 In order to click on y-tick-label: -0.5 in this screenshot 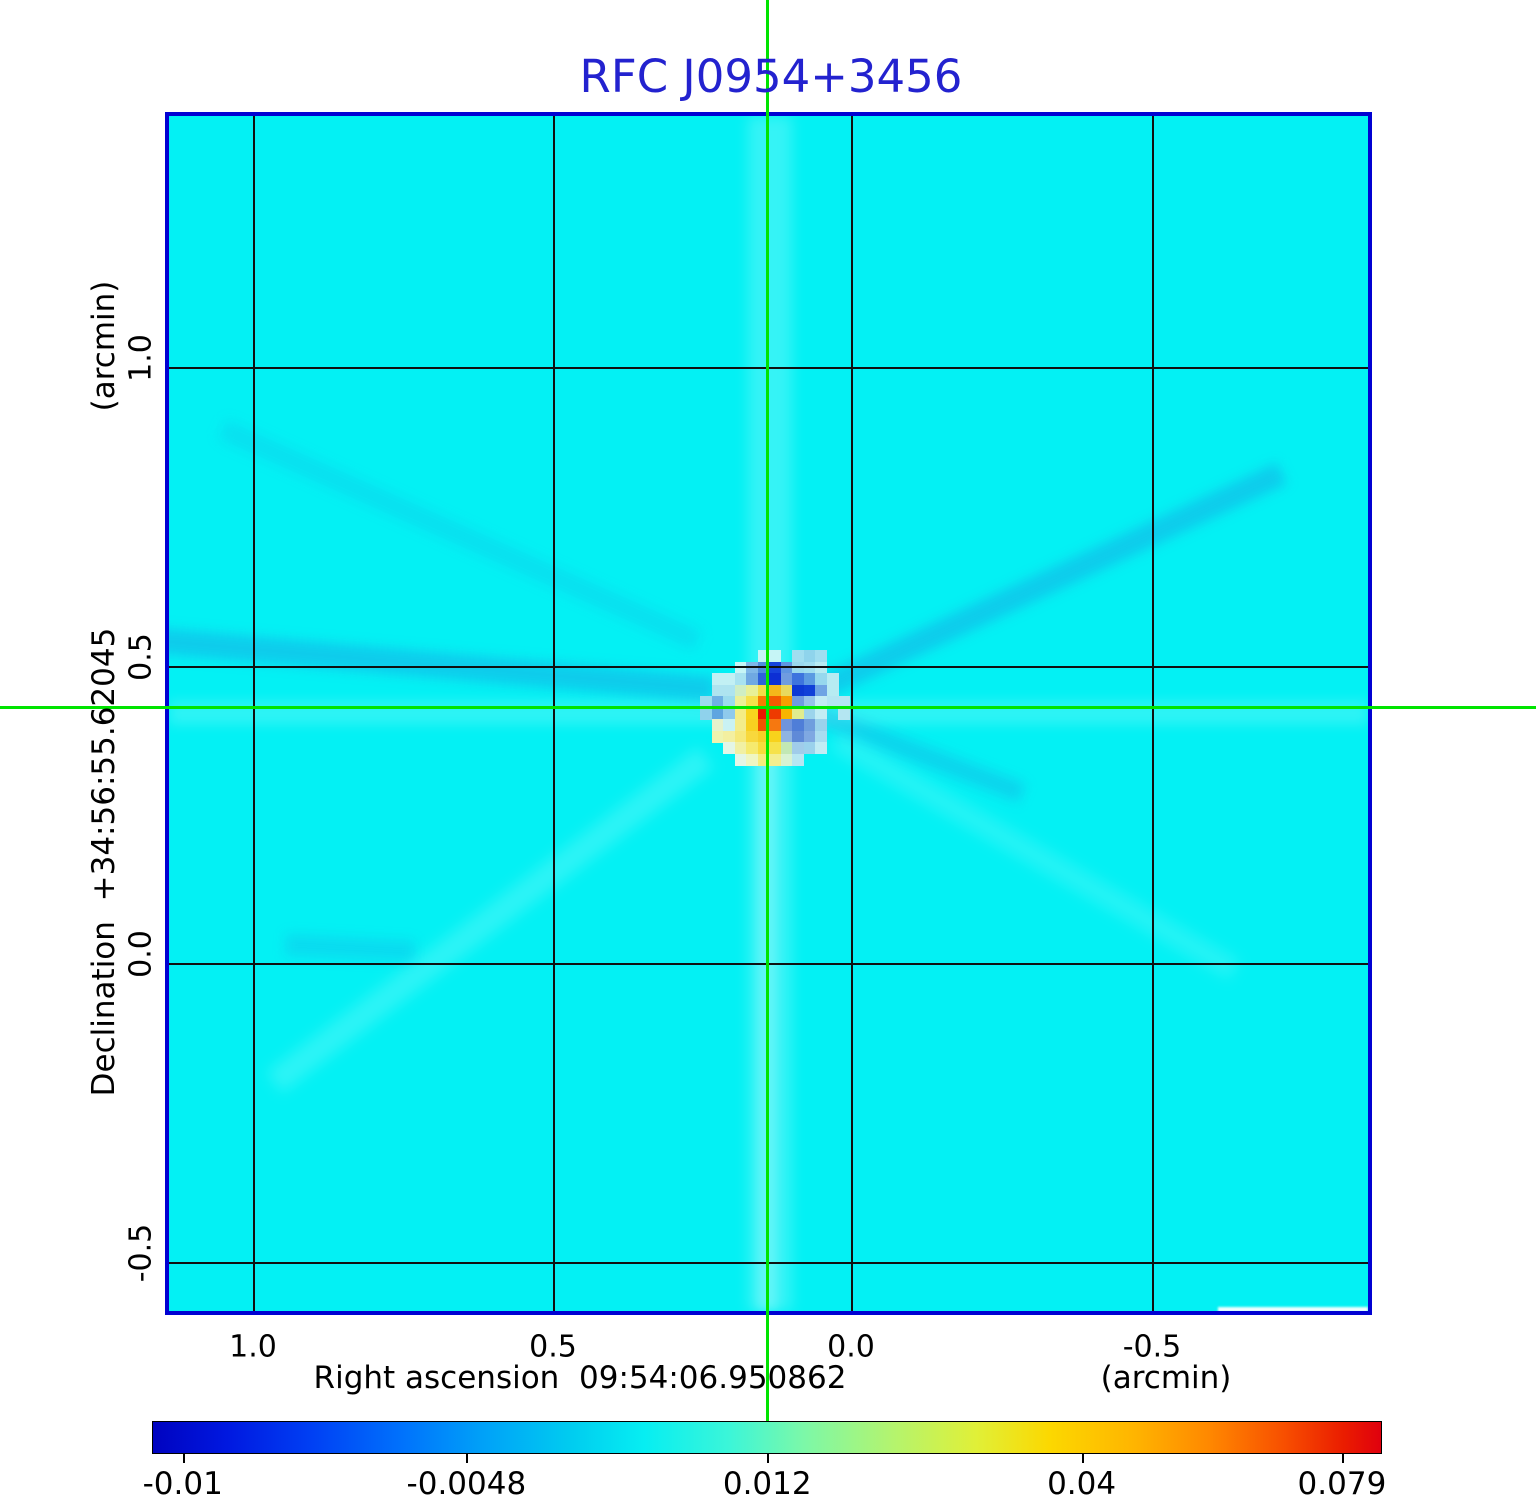, I will do `click(141, 1253)`.